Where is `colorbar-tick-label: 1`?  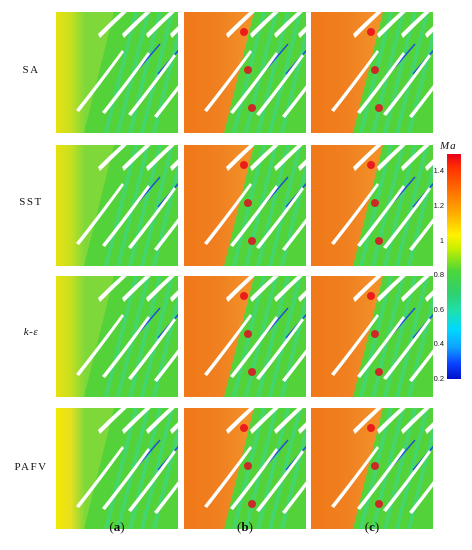 colorbar-tick-label: 1 is located at coordinates (441, 240).